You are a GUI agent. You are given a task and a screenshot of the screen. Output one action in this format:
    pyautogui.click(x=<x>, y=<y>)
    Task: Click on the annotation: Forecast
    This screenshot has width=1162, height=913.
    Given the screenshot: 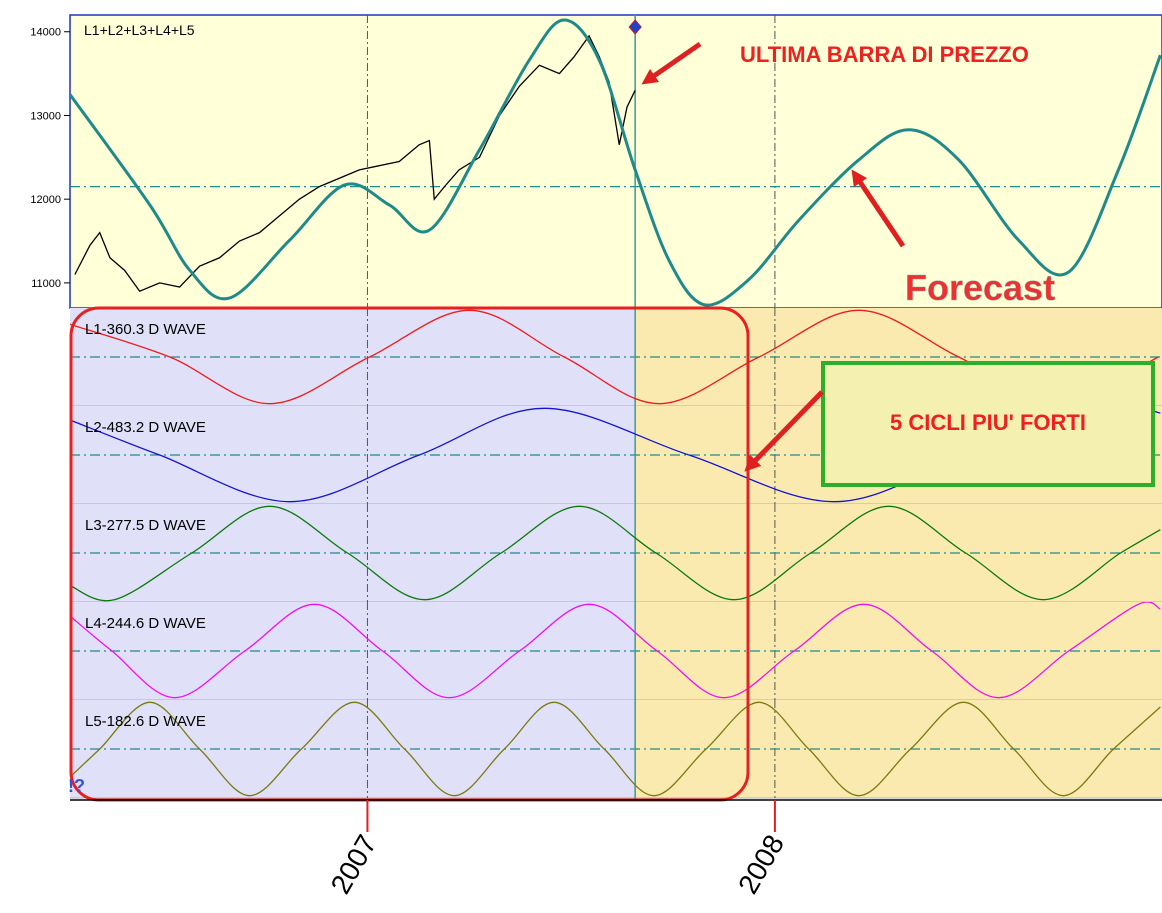 What is the action you would take?
    pyautogui.click(x=980, y=287)
    